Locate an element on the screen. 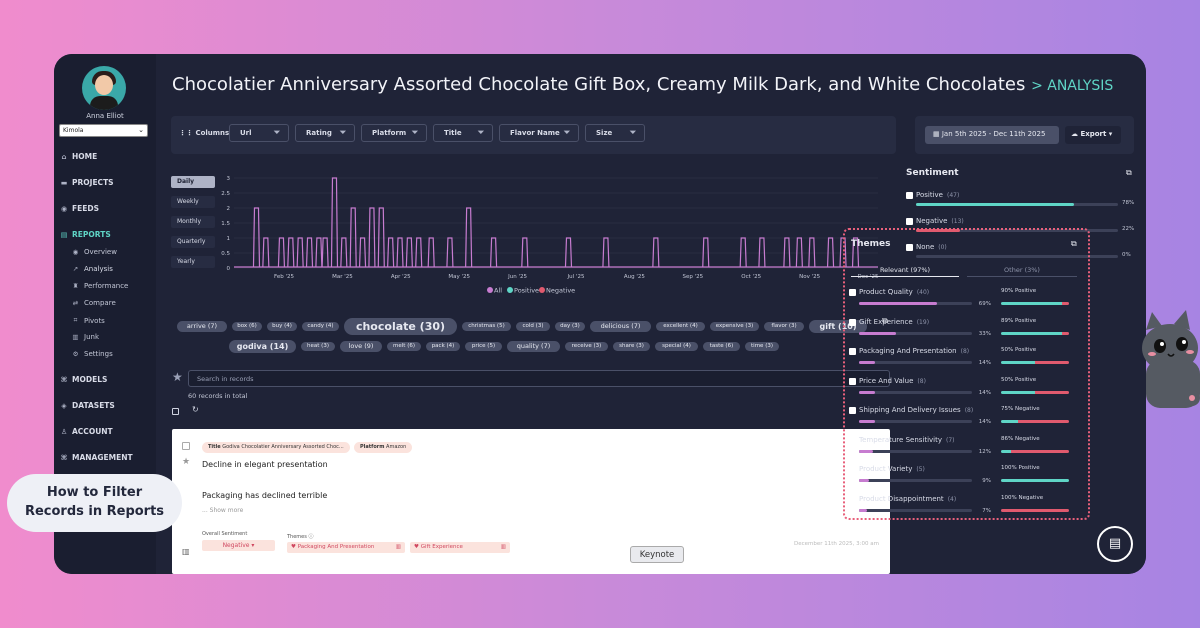 This screenshot has height=628, width=1200. keyword-chip: pack (4) is located at coordinates (443, 346).